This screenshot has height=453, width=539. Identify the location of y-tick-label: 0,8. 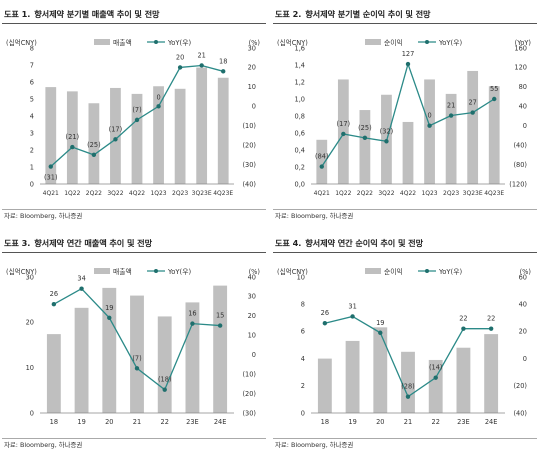
(300, 116).